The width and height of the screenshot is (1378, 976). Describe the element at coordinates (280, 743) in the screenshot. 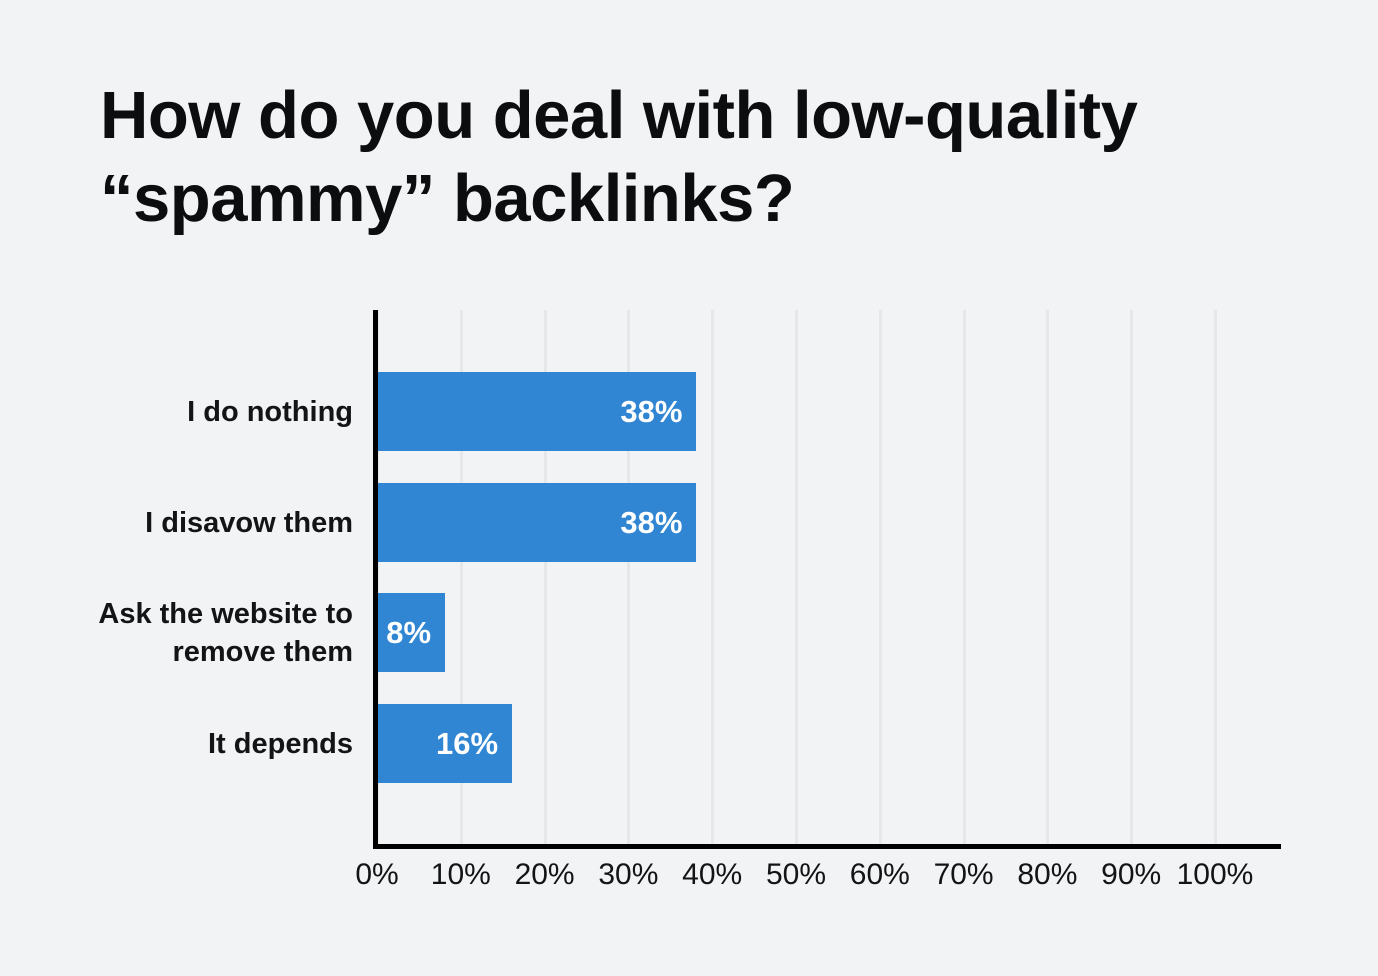

I see `category-label: It depends` at that location.